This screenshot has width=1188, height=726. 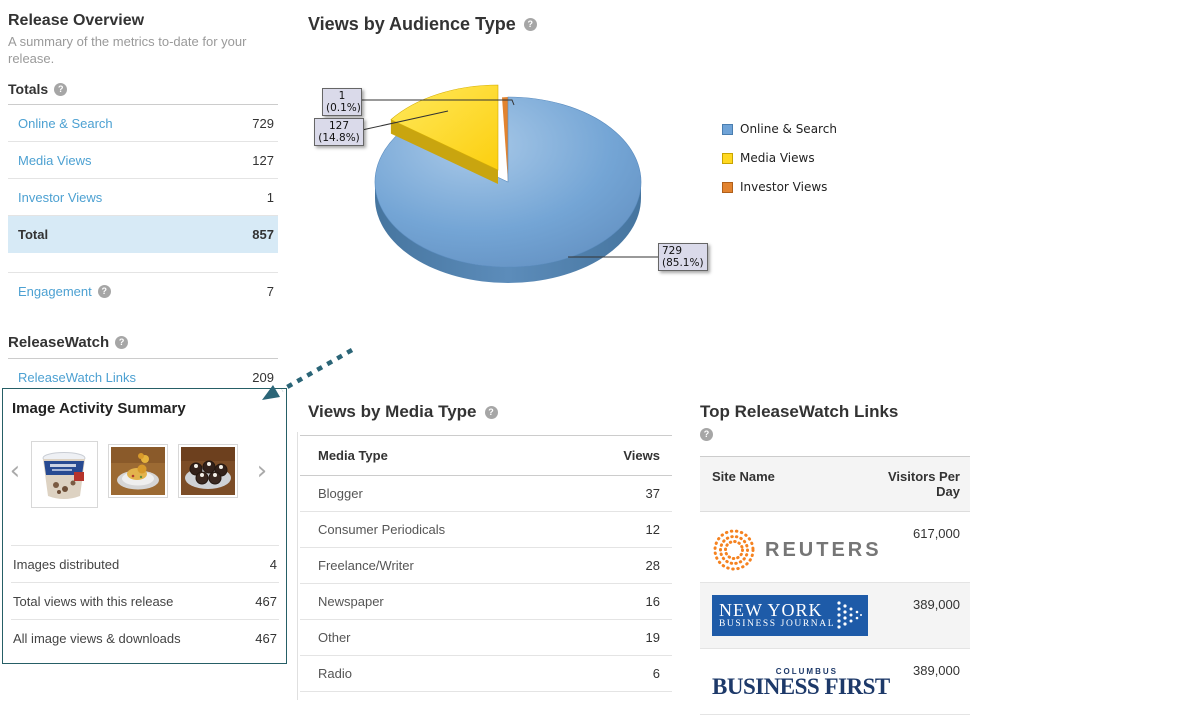 I want to click on callout-value: 729, so click(x=672, y=251).